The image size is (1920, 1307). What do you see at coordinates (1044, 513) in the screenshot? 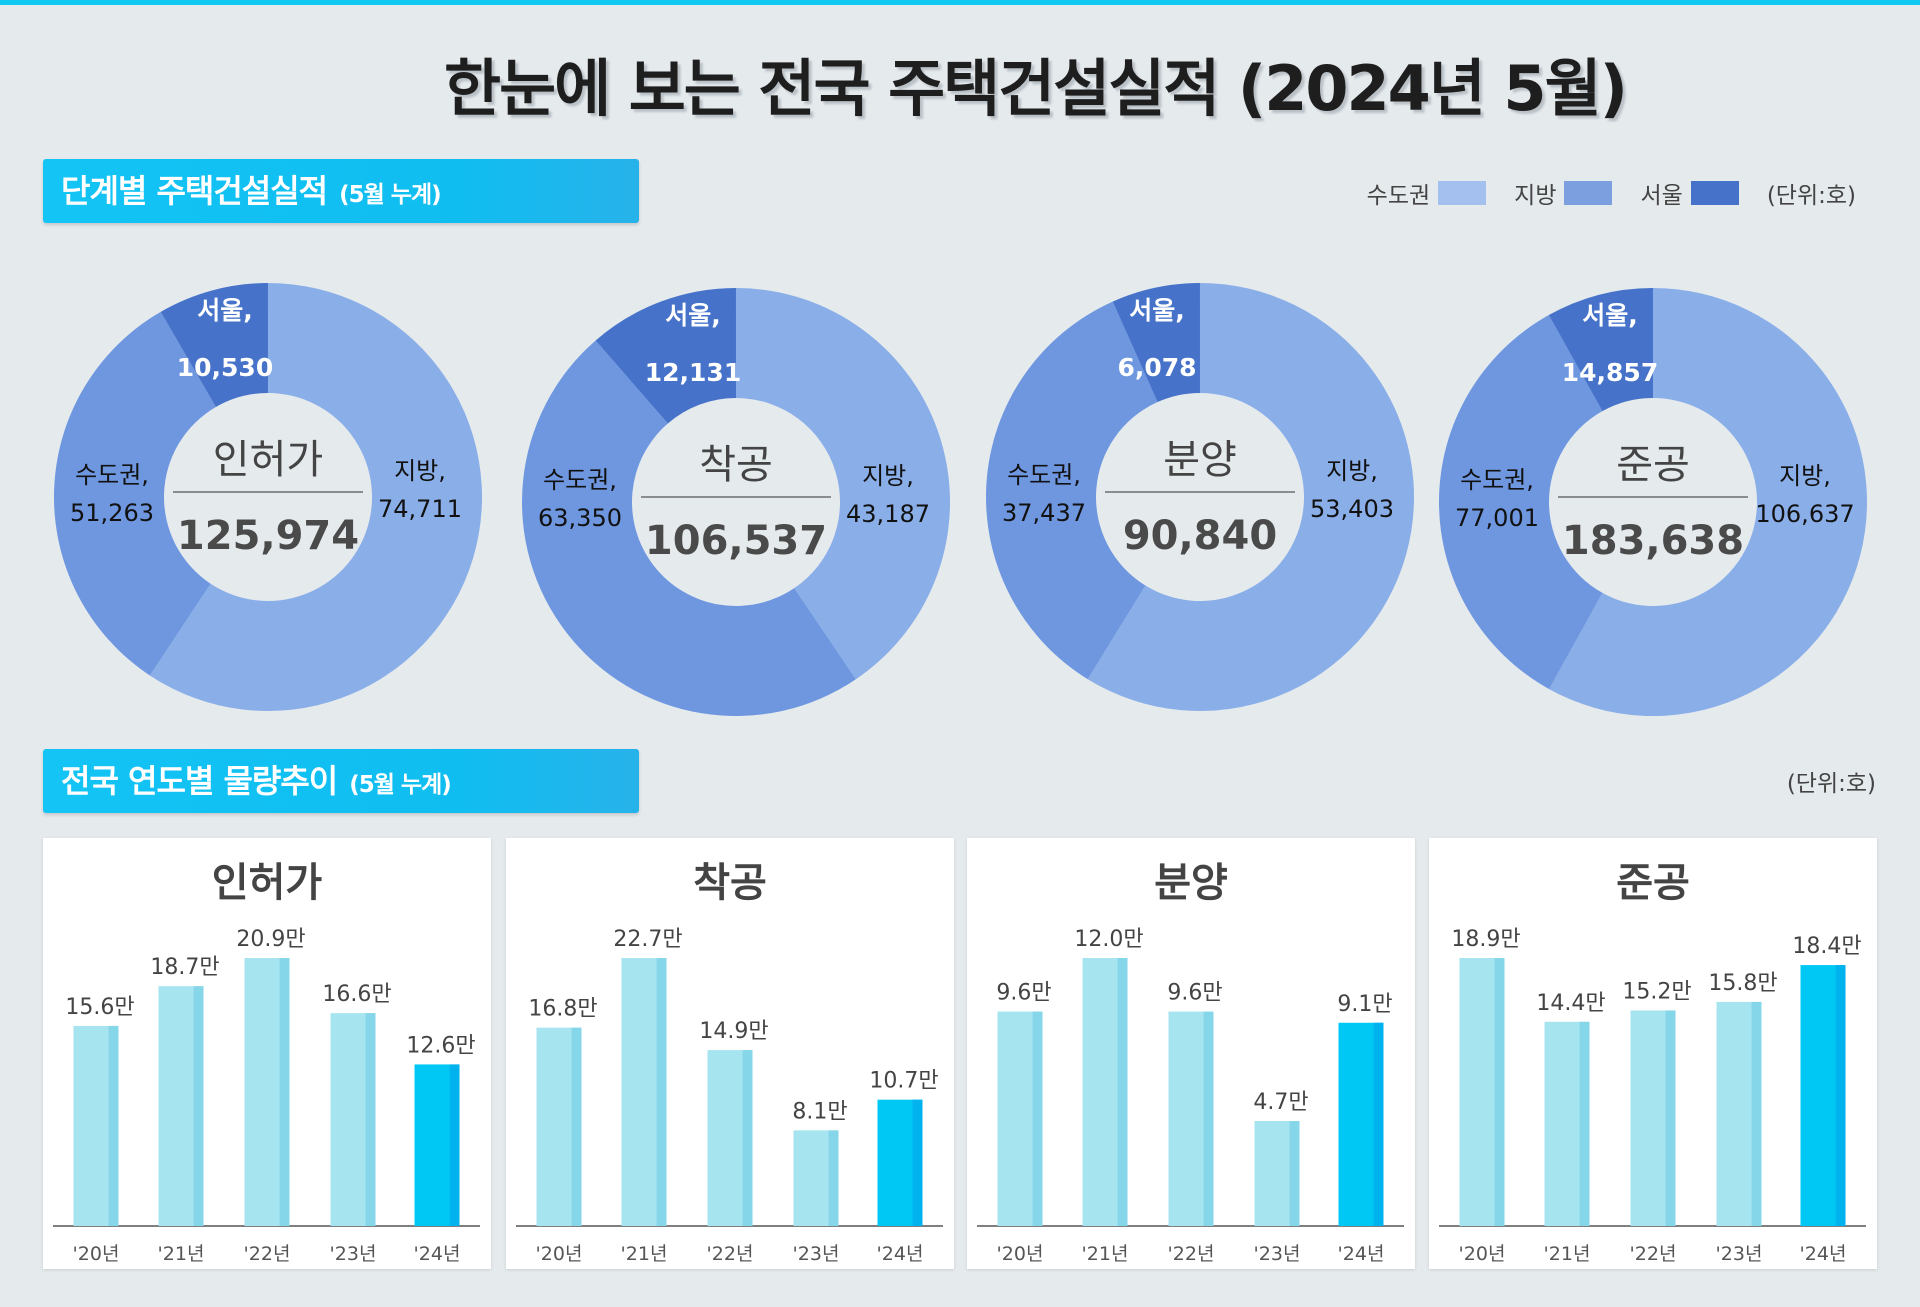
I see `sudo-value: 37,437` at bounding box center [1044, 513].